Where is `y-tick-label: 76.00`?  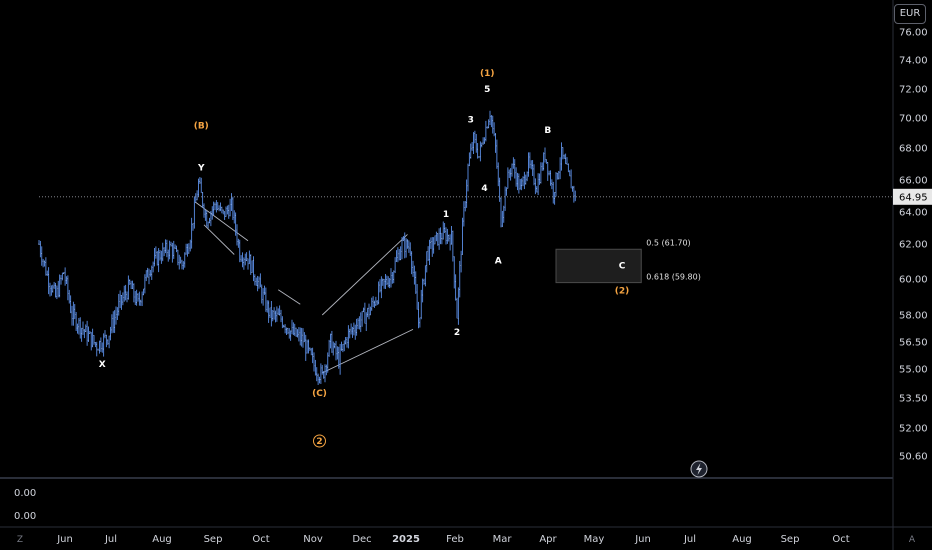
y-tick-label: 76.00 is located at coordinates (913, 33).